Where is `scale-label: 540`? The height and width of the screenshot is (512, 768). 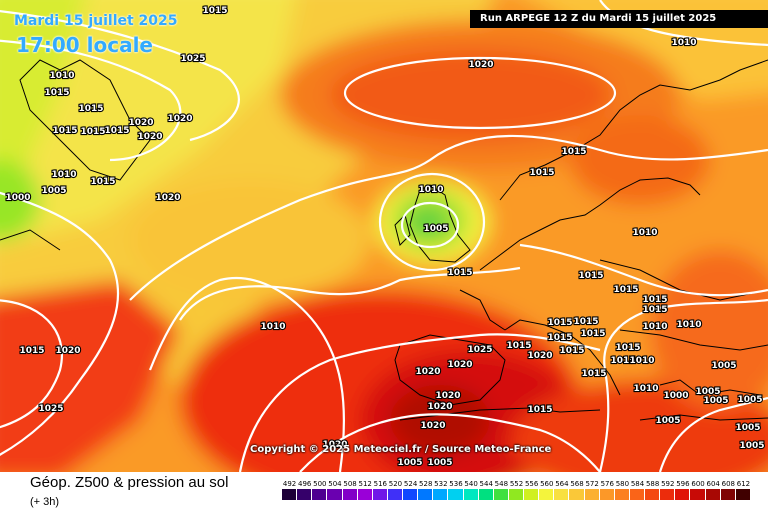 scale-label: 540 is located at coordinates (471, 484).